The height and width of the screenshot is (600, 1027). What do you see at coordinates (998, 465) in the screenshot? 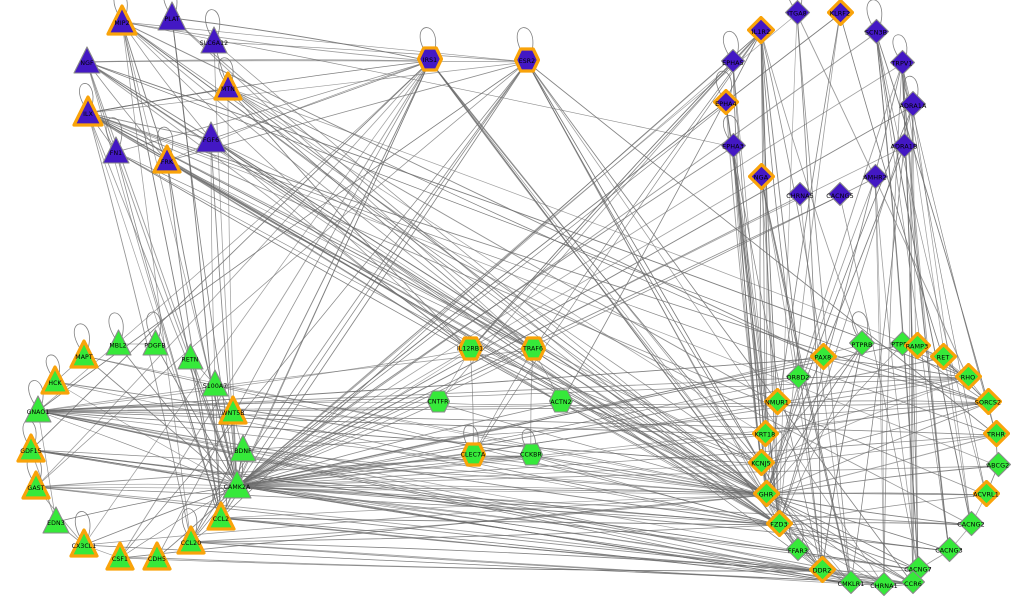
I see `graph-node-abcg2: ABCG2` at bounding box center [998, 465].